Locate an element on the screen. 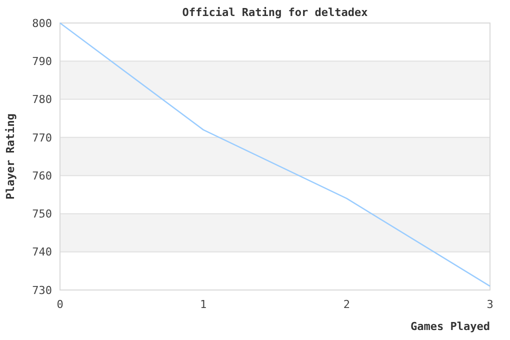 This screenshot has height=340, width=510. y-tick-label: 800 is located at coordinates (42, 23).